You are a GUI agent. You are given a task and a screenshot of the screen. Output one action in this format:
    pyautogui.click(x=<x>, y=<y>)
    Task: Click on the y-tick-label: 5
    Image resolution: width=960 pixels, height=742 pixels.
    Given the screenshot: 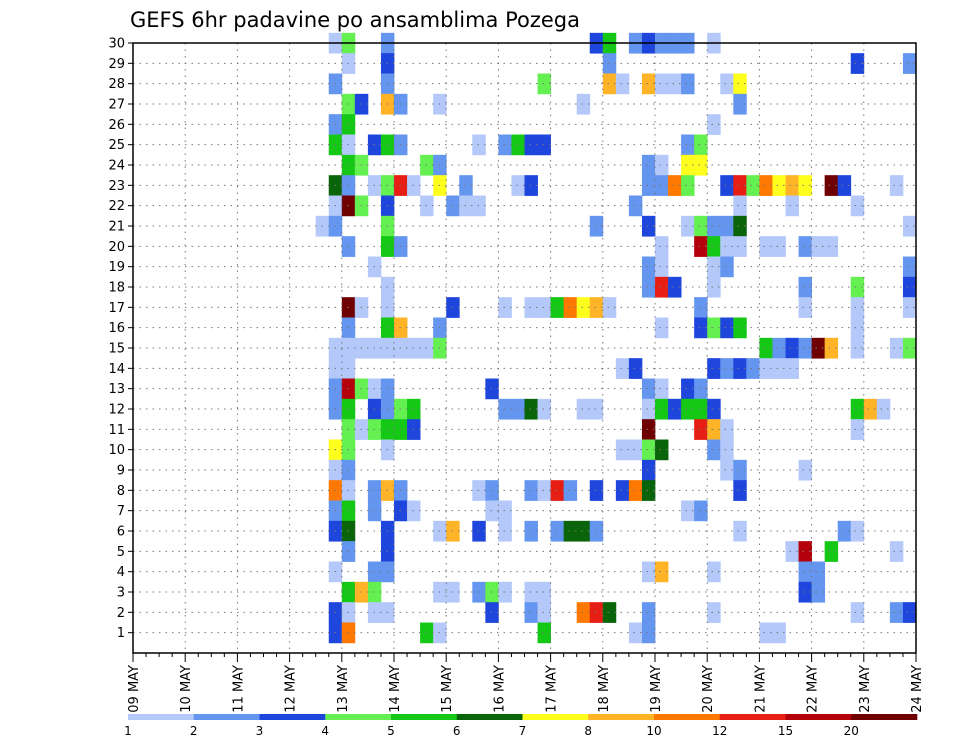 What is the action you would take?
    pyautogui.click(x=121, y=552)
    